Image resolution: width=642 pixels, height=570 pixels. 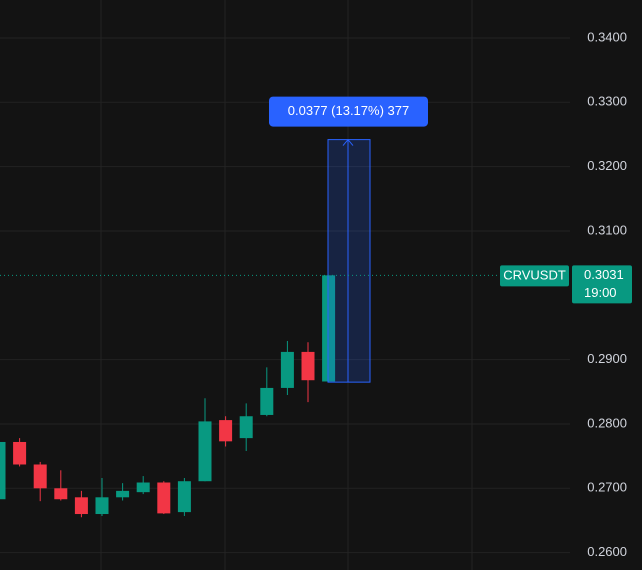 I want to click on measure-box, so click(x=349, y=261).